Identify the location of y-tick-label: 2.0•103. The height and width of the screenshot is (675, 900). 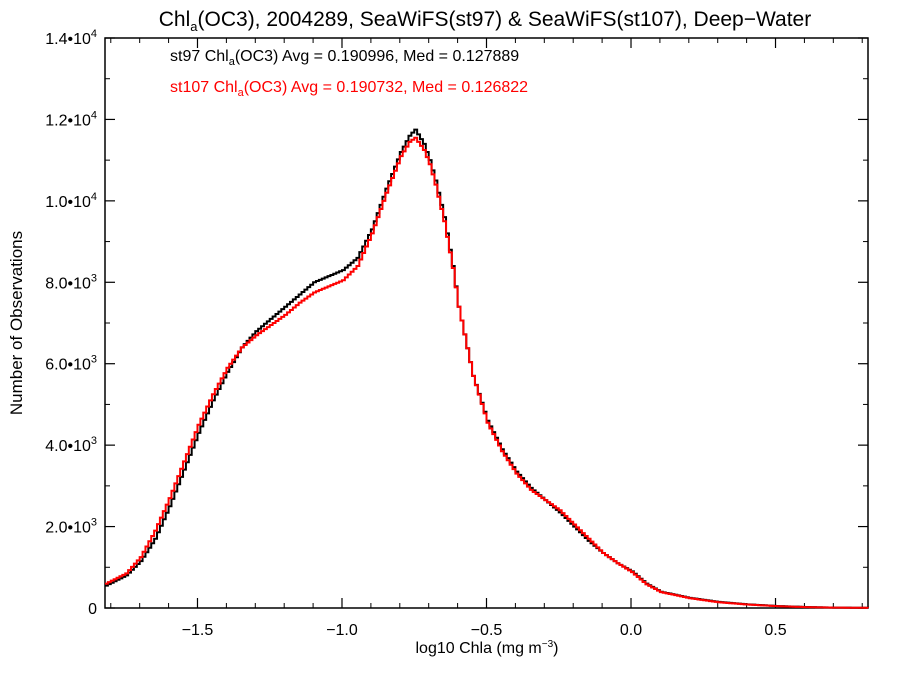
(71, 527).